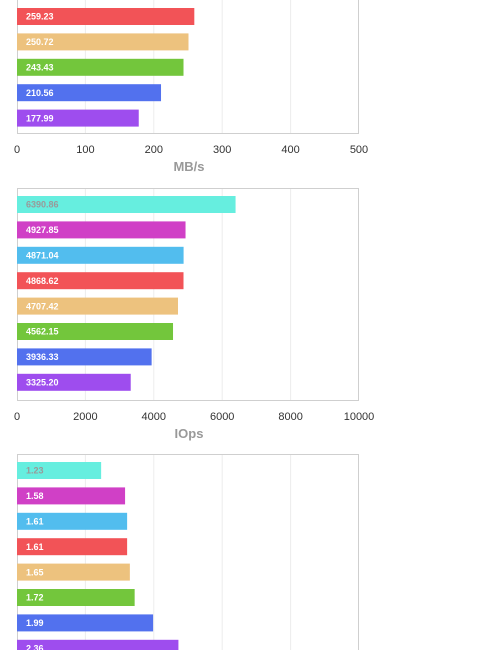 The width and height of the screenshot is (480, 650). Describe the element at coordinates (40, 93) in the screenshot. I see `bar-value-label: 210.56` at that location.